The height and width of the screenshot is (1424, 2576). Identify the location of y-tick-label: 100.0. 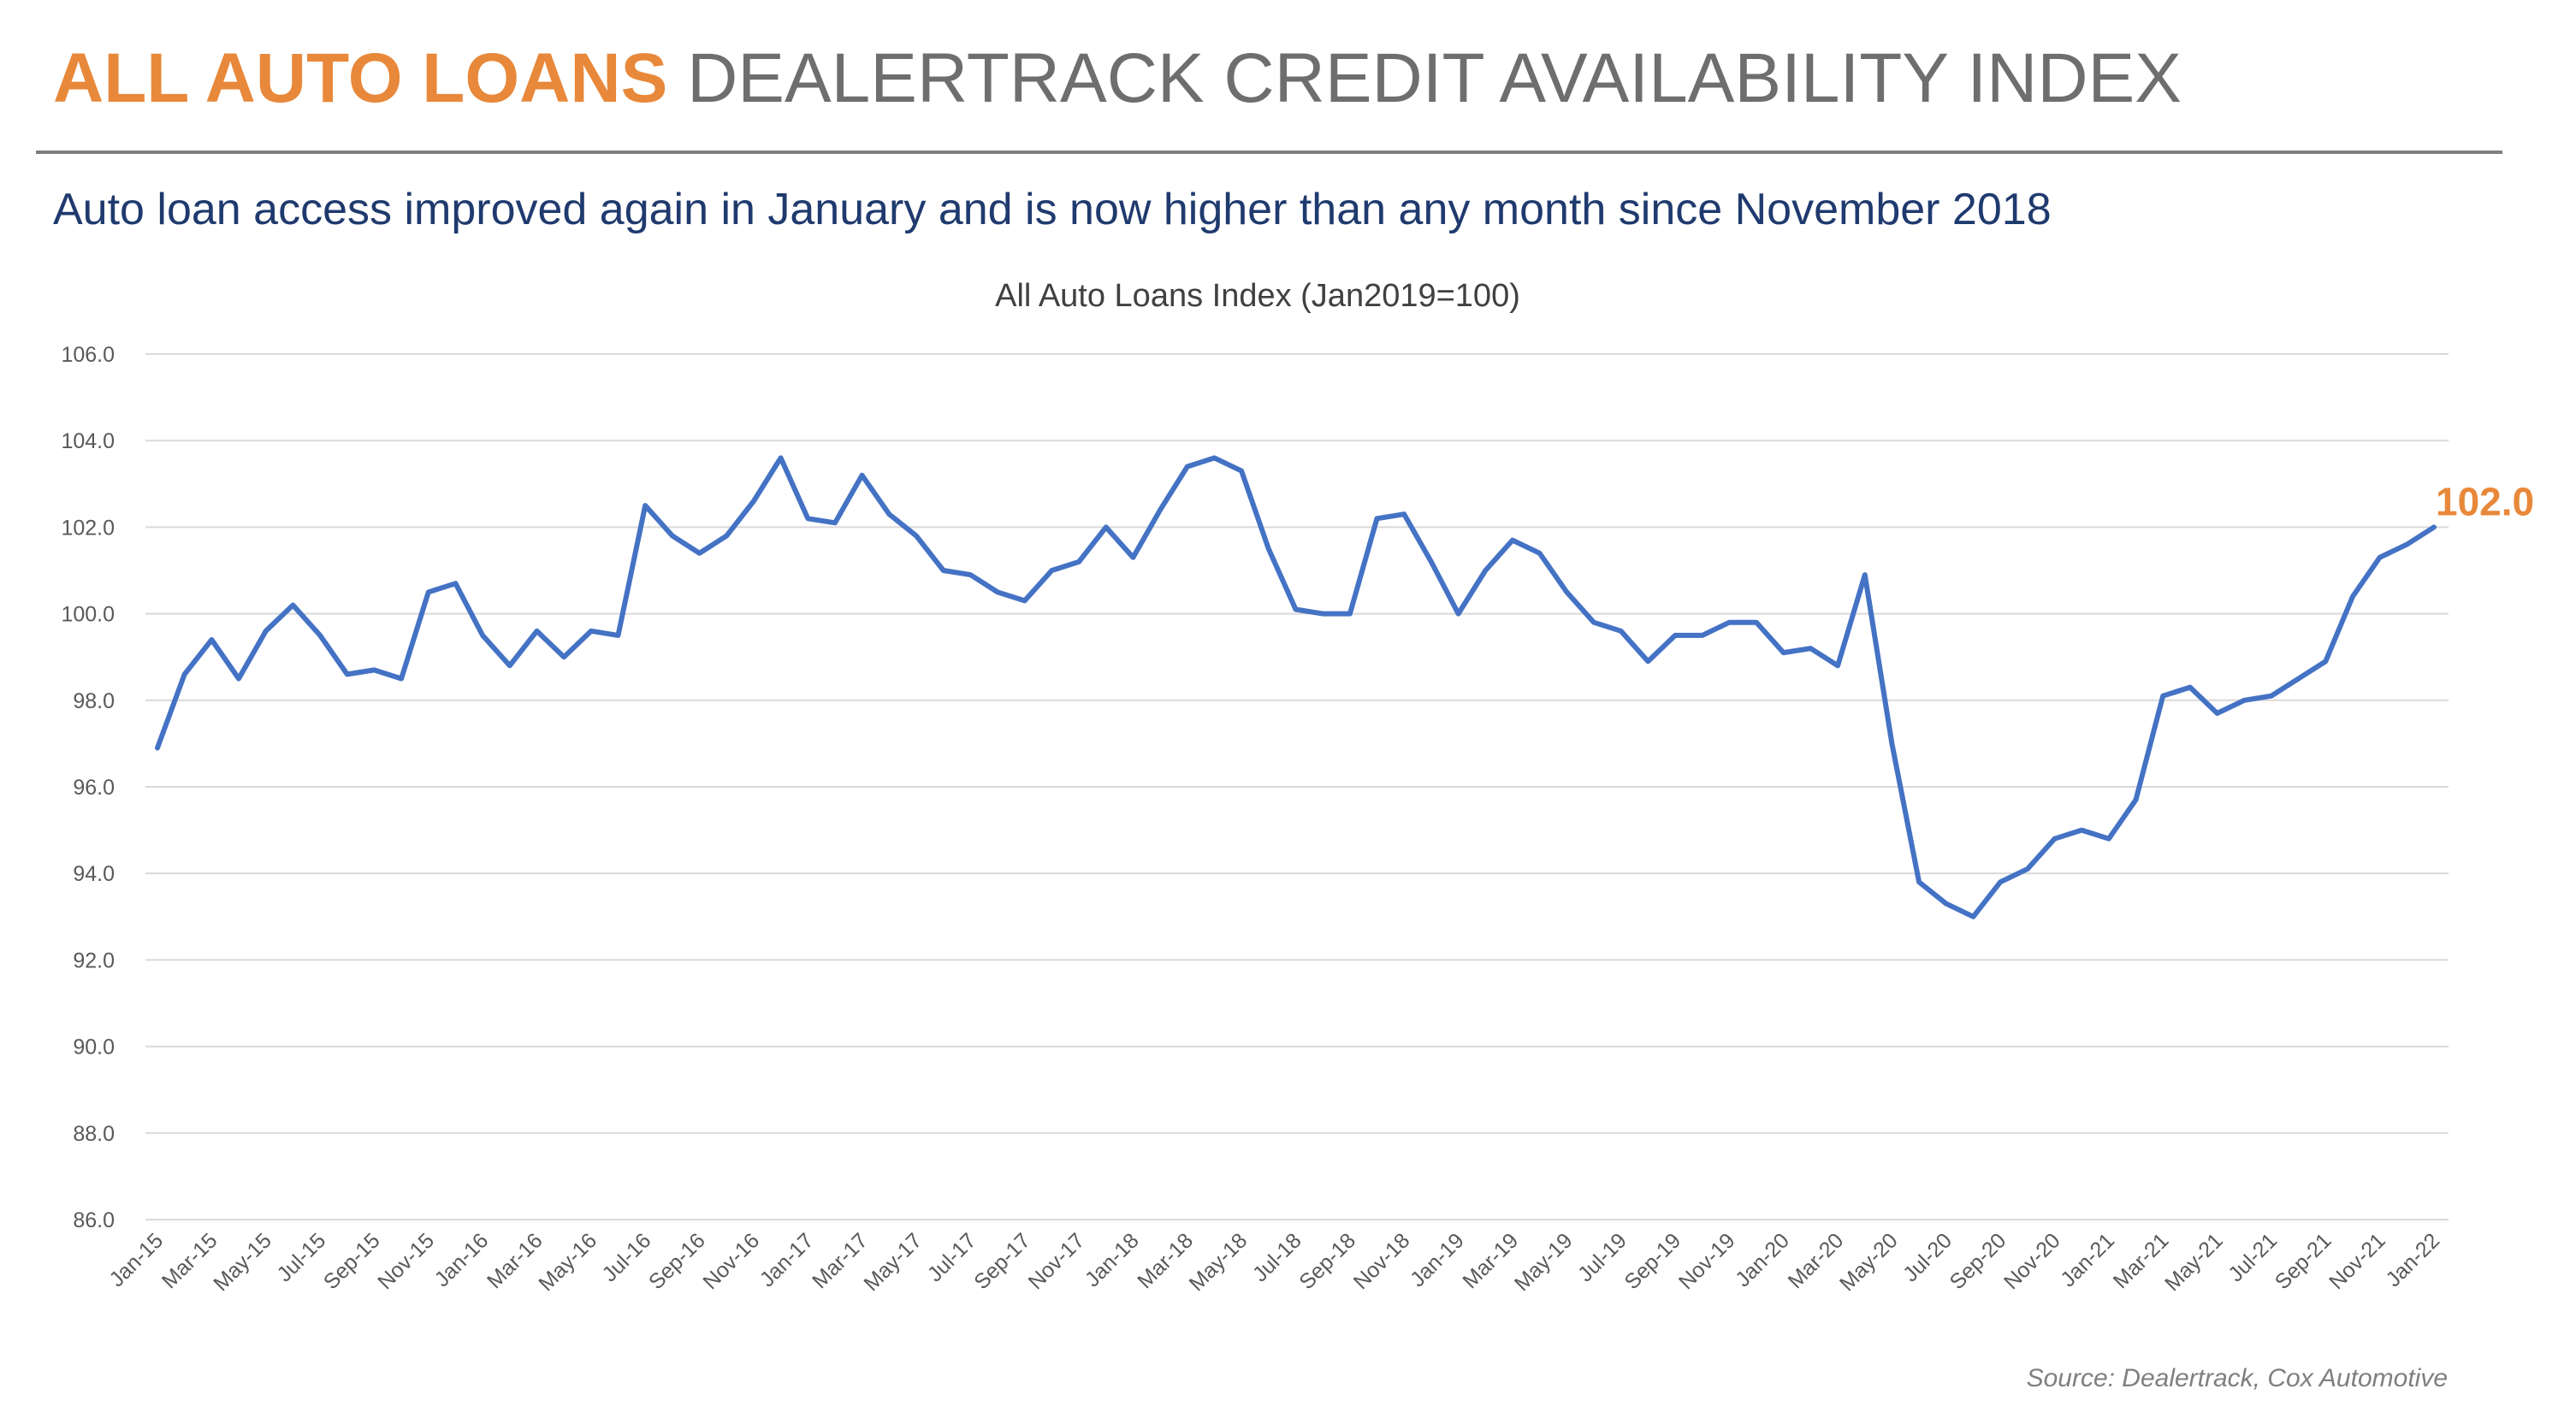
(88, 615).